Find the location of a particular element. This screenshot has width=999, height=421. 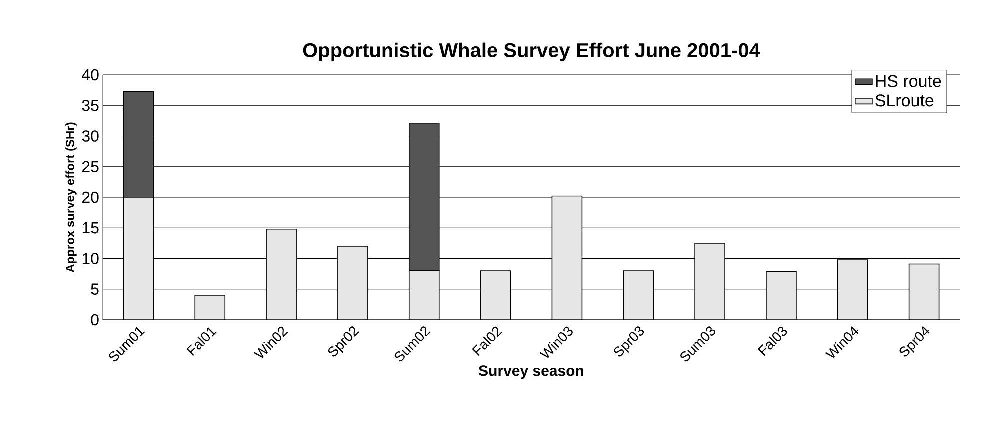

y-tick-label: 10 is located at coordinates (90, 258).